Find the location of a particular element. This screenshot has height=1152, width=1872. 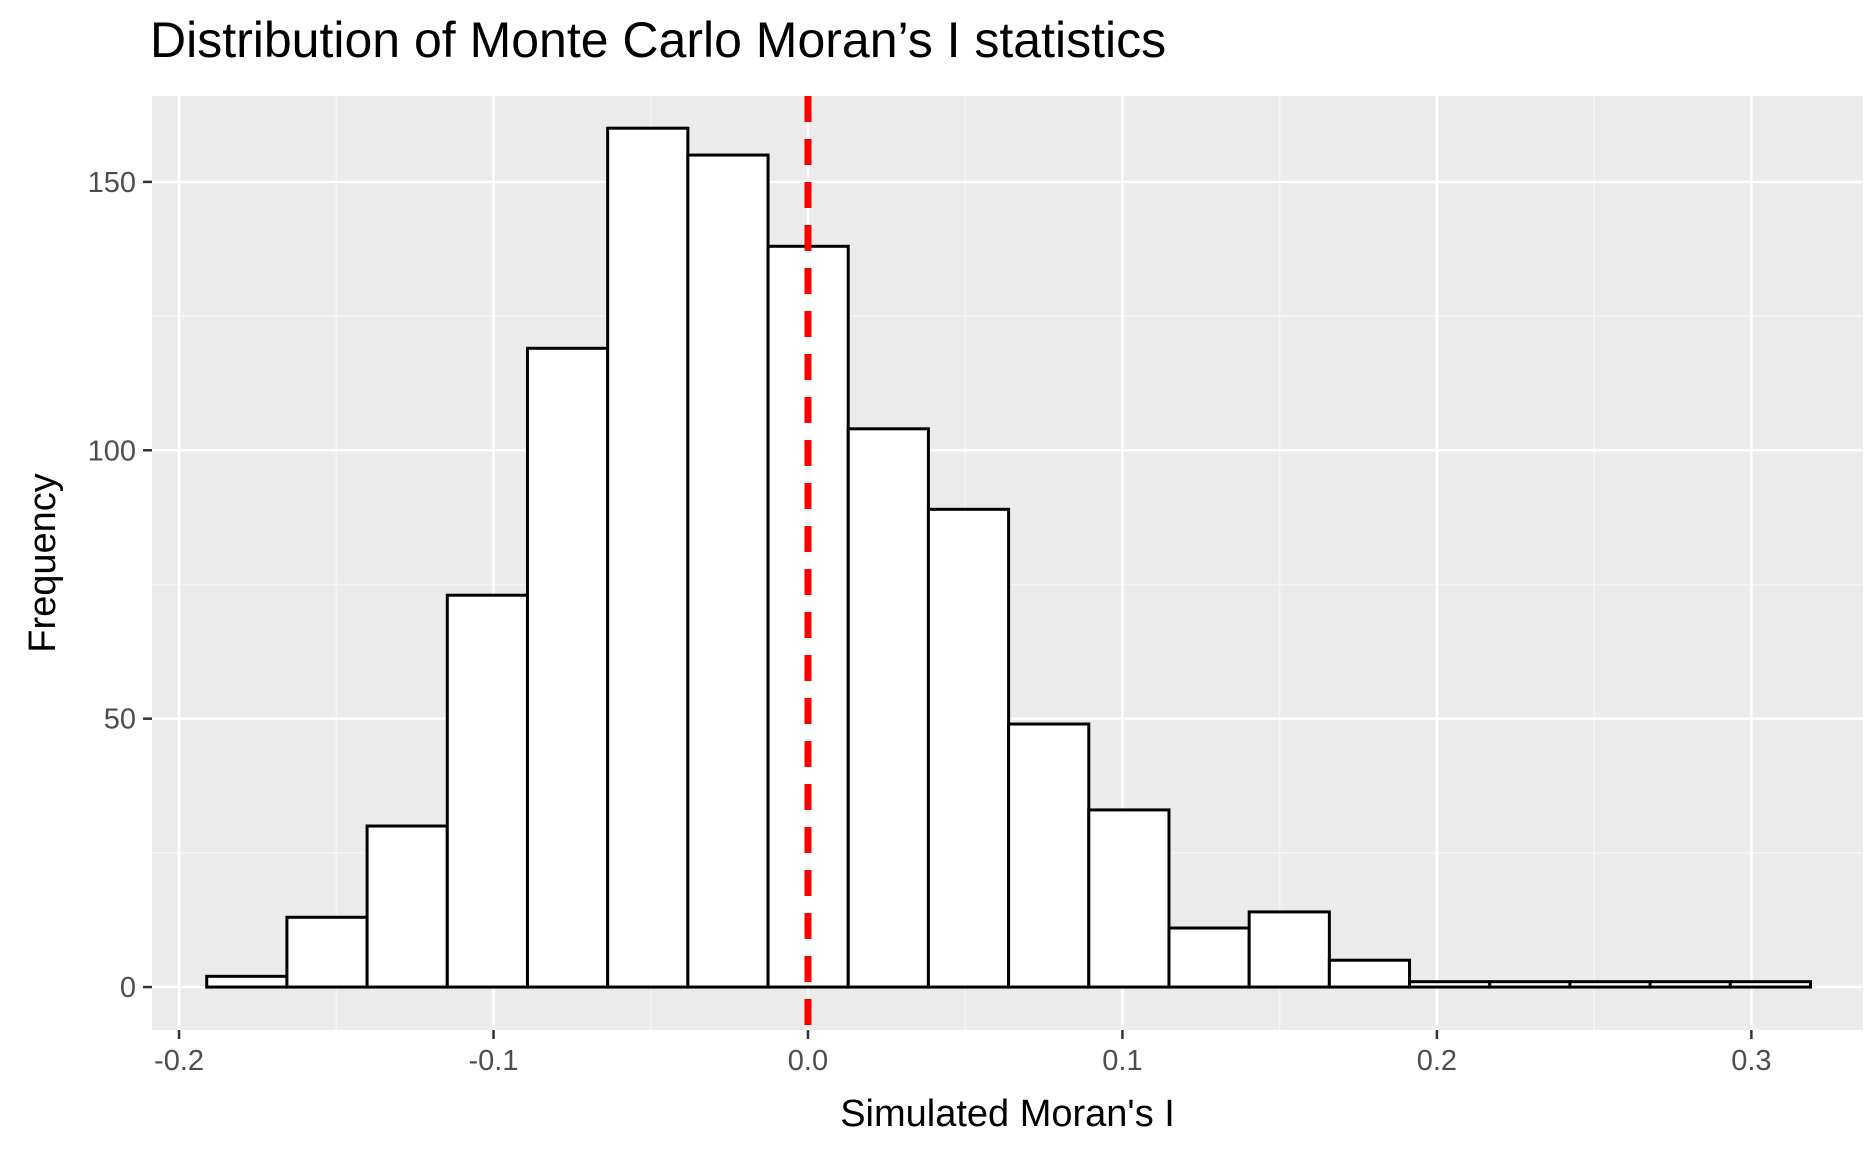

y-axis-label: Frequency is located at coordinates (43, 563).